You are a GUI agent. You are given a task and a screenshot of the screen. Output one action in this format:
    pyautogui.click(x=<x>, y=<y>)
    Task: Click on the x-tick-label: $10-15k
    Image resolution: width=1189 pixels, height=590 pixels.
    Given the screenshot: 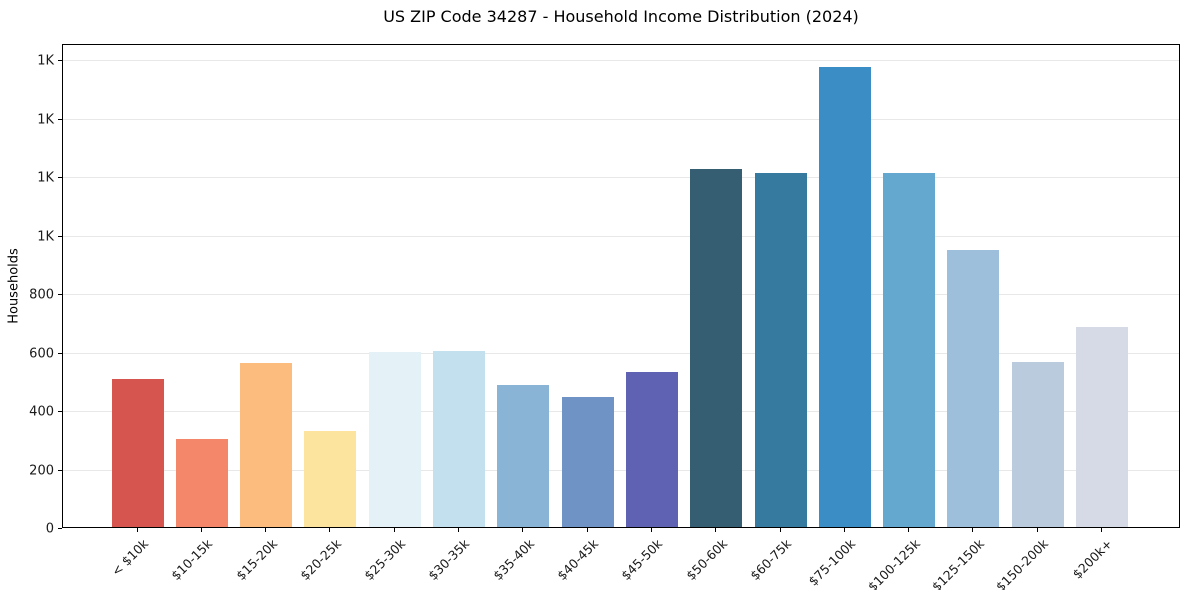 What is the action you would take?
    pyautogui.click(x=192, y=560)
    